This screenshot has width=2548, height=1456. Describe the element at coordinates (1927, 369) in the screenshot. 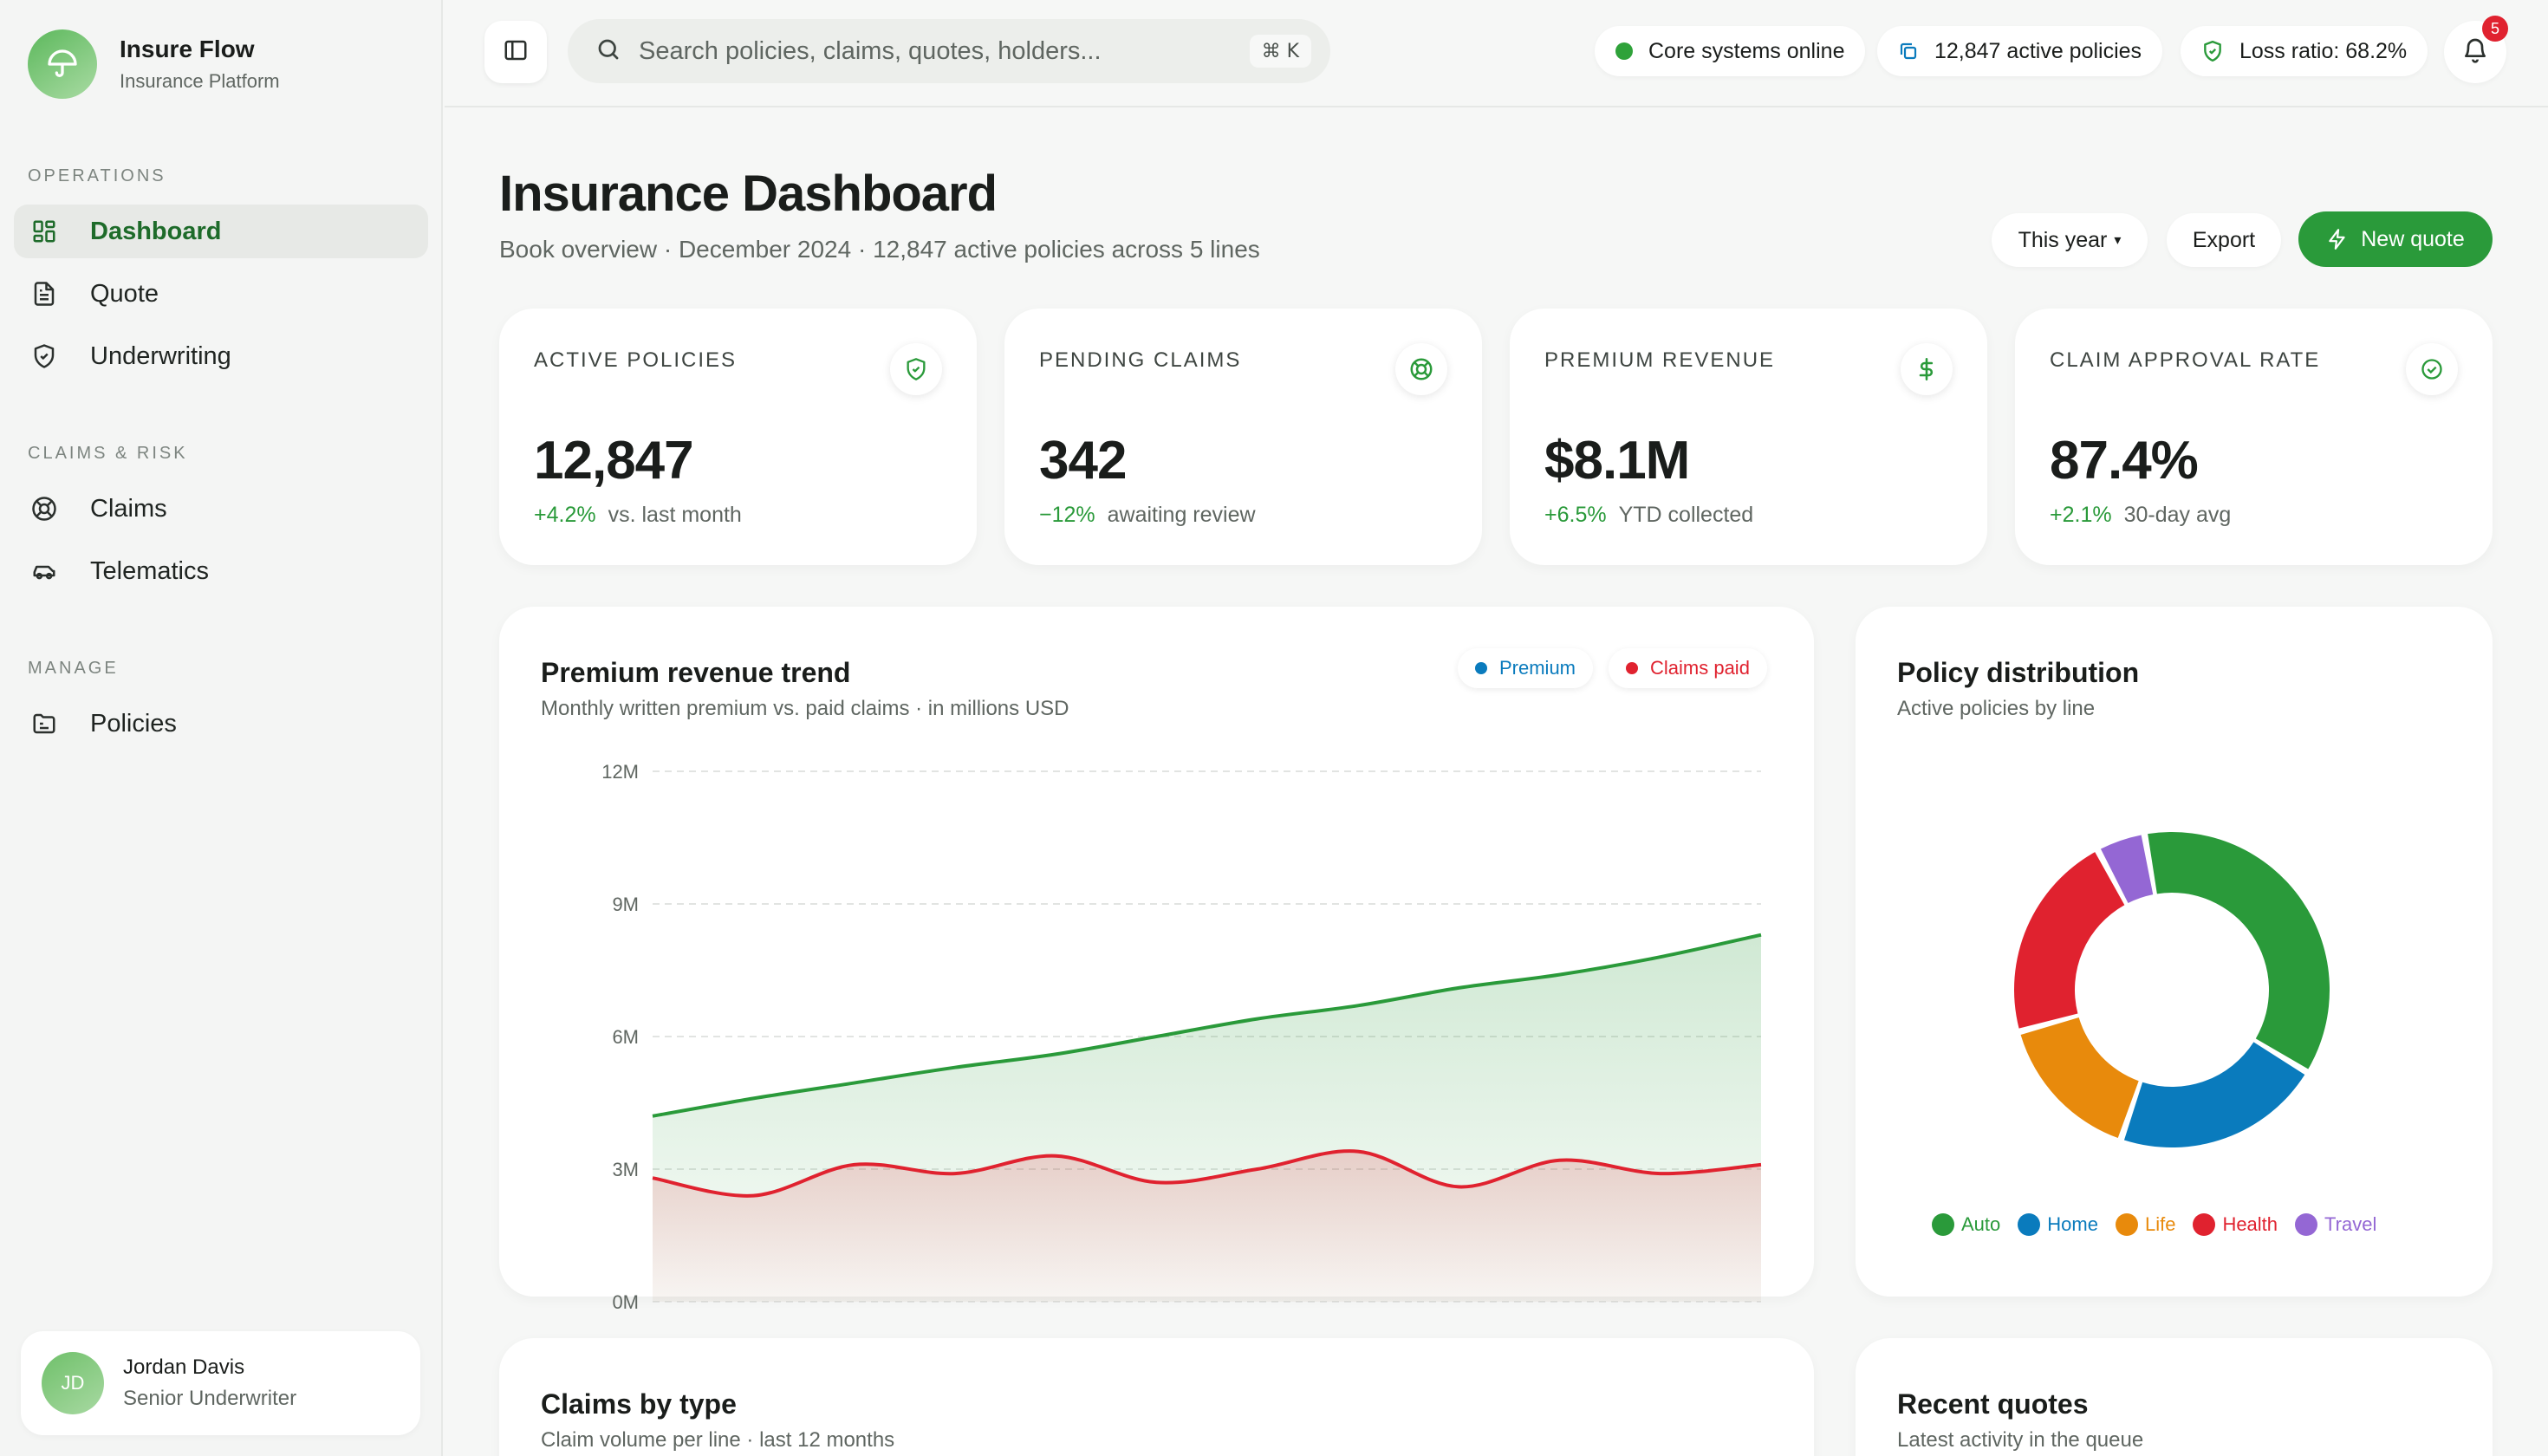

I see `dollar-icon` at that location.